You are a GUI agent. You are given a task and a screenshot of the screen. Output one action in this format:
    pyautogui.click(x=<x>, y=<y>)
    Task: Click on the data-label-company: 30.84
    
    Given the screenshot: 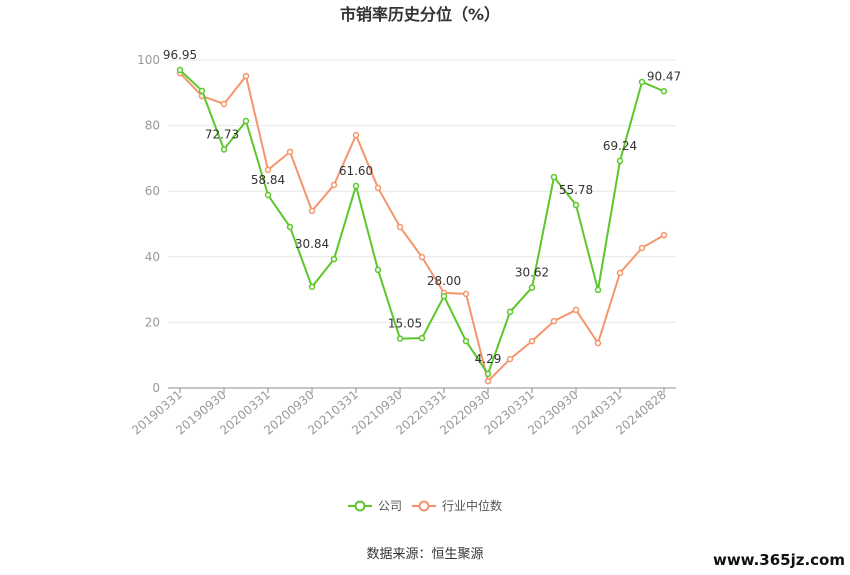 What is the action you would take?
    pyautogui.click(x=312, y=244)
    